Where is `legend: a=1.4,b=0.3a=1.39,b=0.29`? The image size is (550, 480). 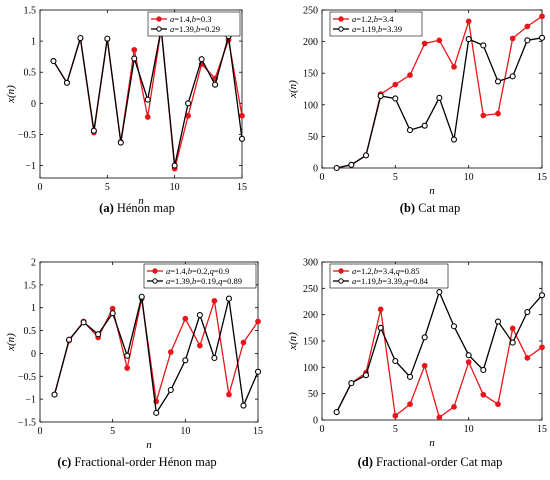
legend: a=1.4,b=0.3a=1.39,b=0.29 is located at coordinates (194, 24).